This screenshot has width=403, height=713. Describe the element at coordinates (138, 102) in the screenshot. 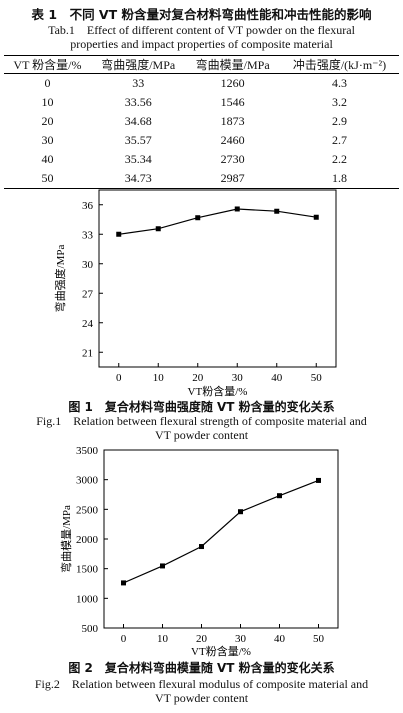

I see `table-cell: 33.56` at that location.